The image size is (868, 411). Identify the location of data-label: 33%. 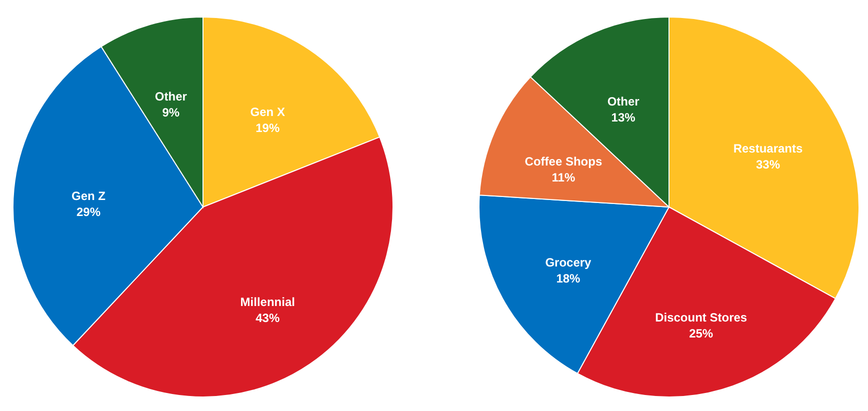
(768, 164).